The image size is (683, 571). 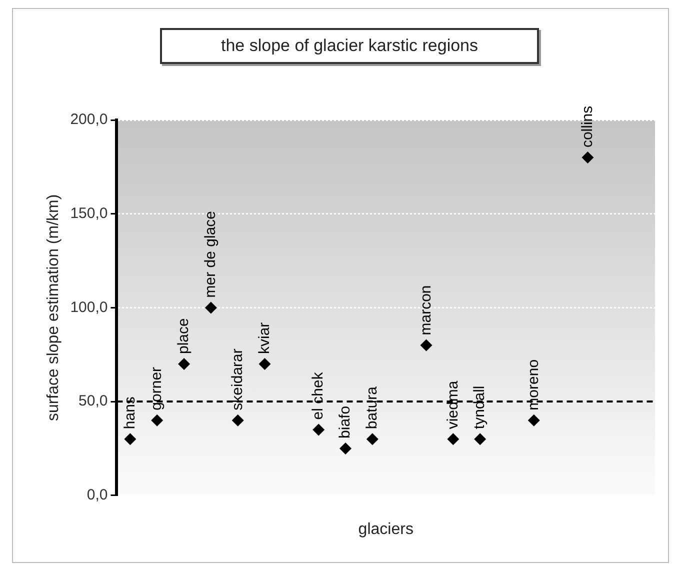 I want to click on data-label: kviar, so click(x=264, y=338).